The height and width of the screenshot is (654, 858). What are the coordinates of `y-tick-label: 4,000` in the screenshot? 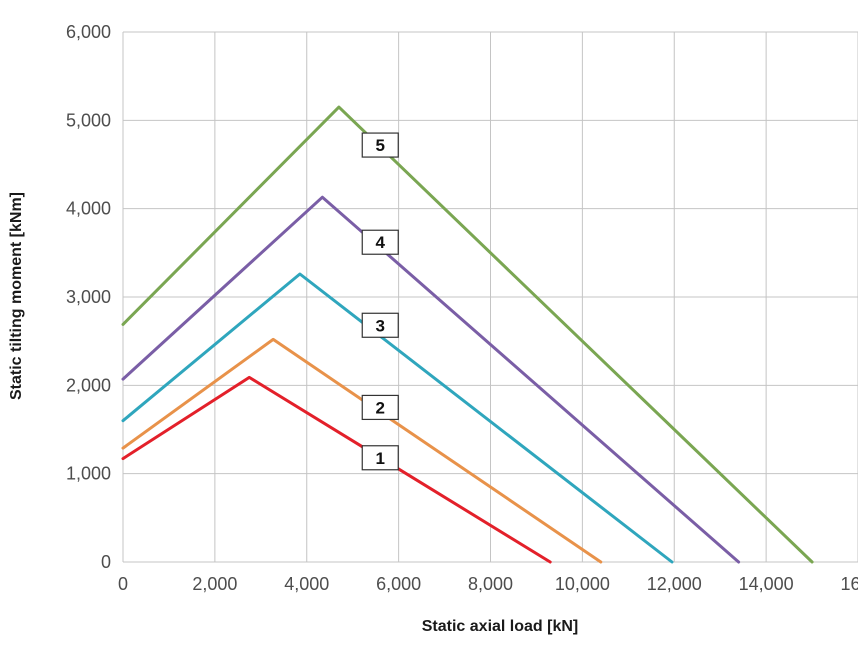 It's located at (88, 209).